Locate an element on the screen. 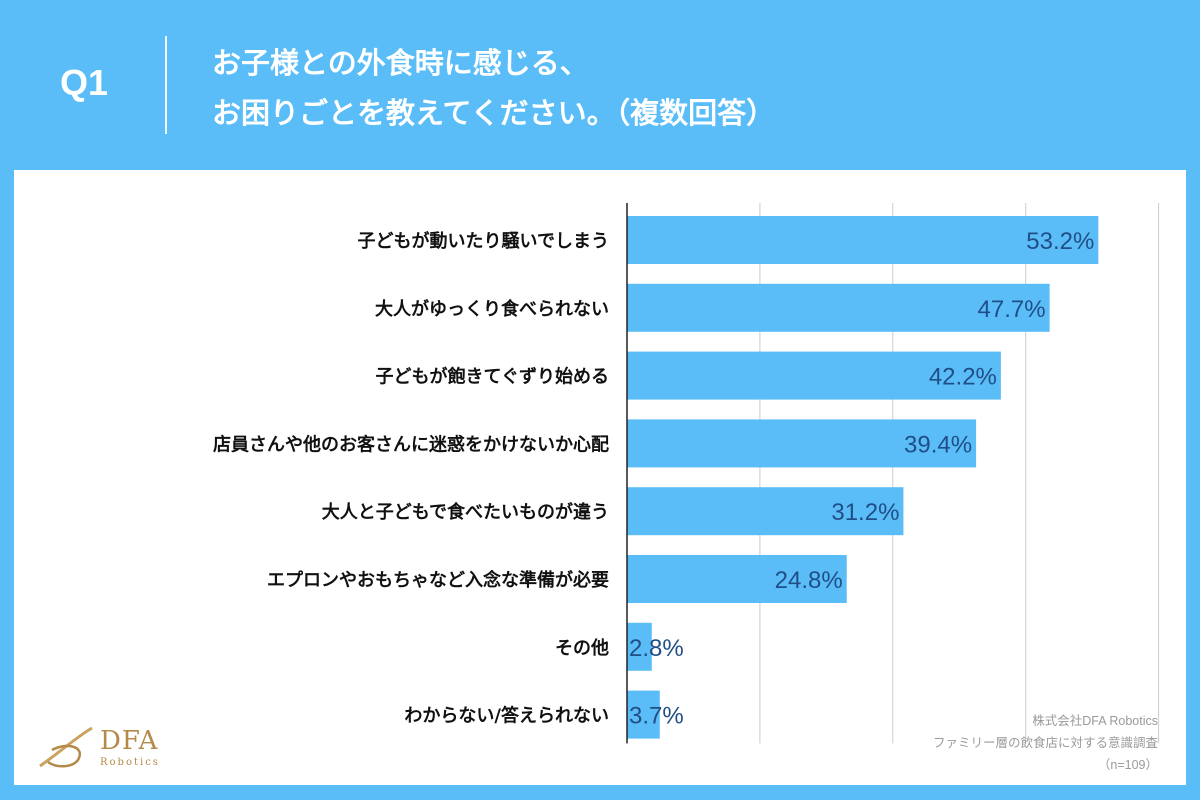 This screenshot has width=1200, height=800. question-number: Q1 is located at coordinates (84, 82).